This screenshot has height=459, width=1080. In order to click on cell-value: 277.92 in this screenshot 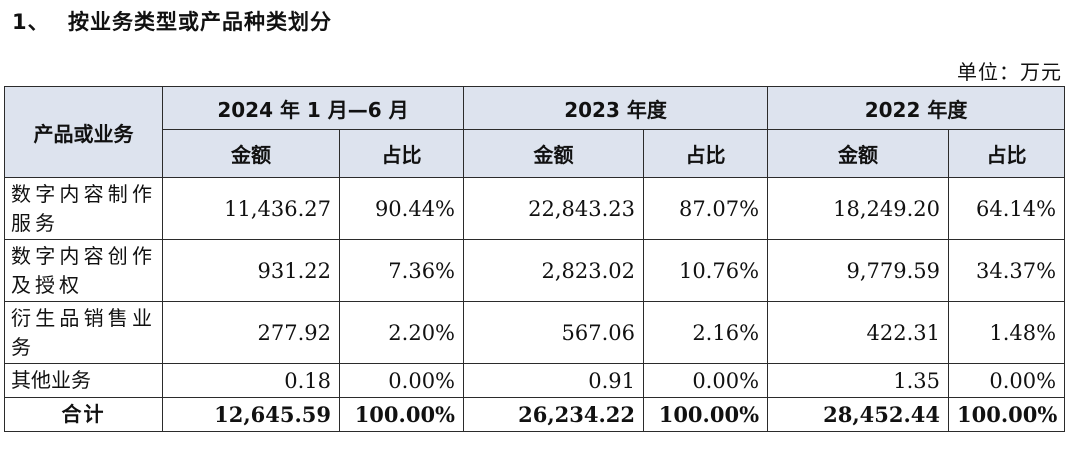, I will do `click(251, 332)`.